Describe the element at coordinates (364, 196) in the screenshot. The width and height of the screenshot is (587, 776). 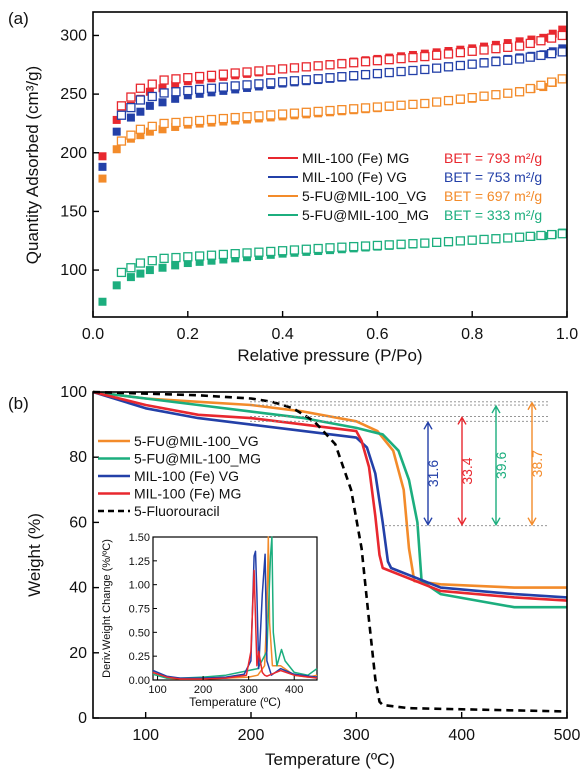
I see `panel-a-legend-label: 5-FU@MIL-100_VG` at that location.